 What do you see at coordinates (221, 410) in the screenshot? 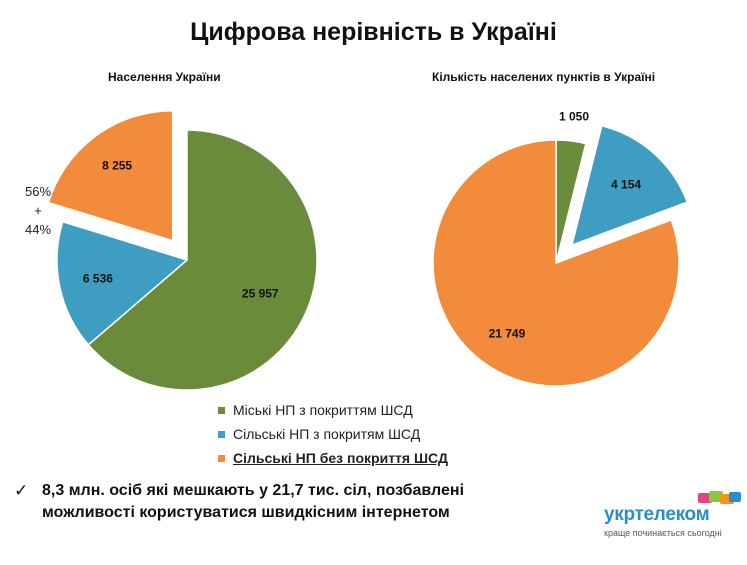
I see `legend-swatch-urban` at bounding box center [221, 410].